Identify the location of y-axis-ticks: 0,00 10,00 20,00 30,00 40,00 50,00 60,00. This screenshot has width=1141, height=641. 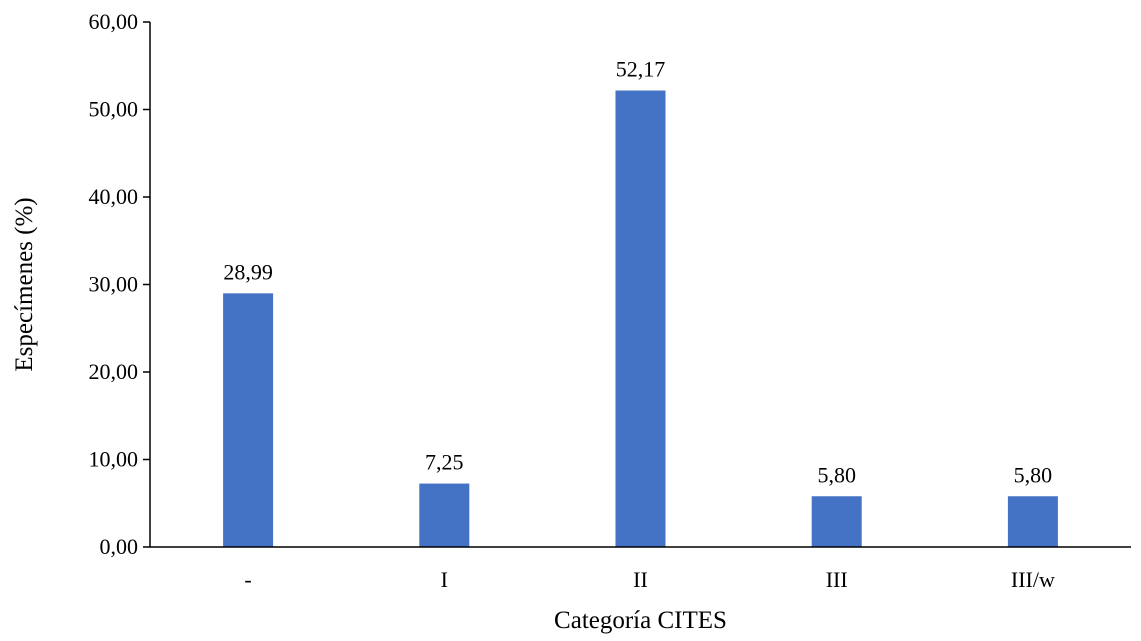
(119, 284).